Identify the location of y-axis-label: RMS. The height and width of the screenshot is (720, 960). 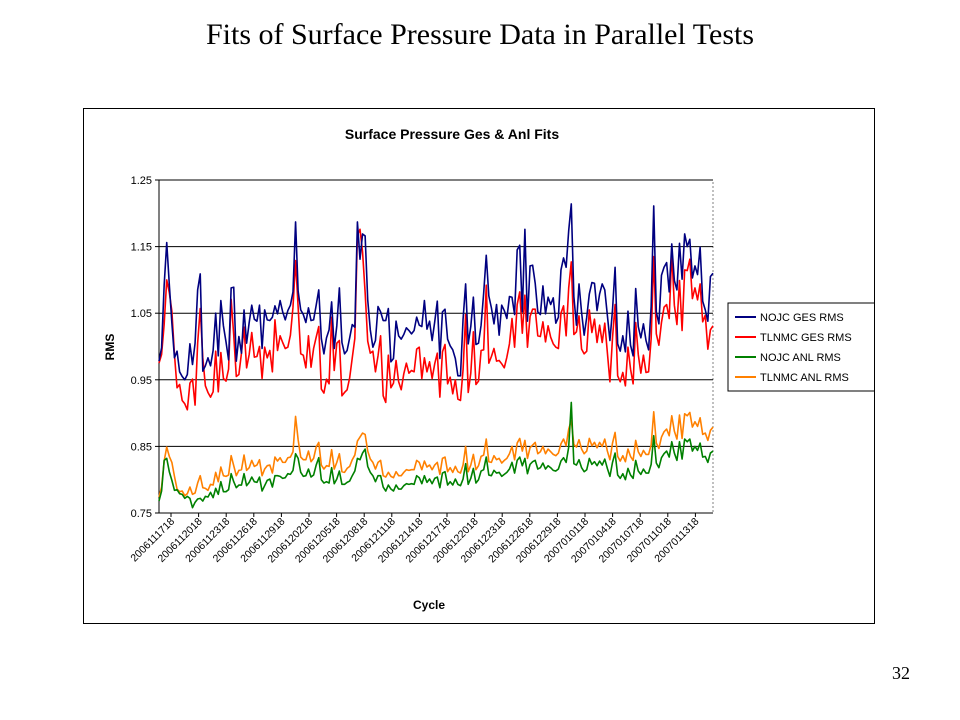
(110, 347).